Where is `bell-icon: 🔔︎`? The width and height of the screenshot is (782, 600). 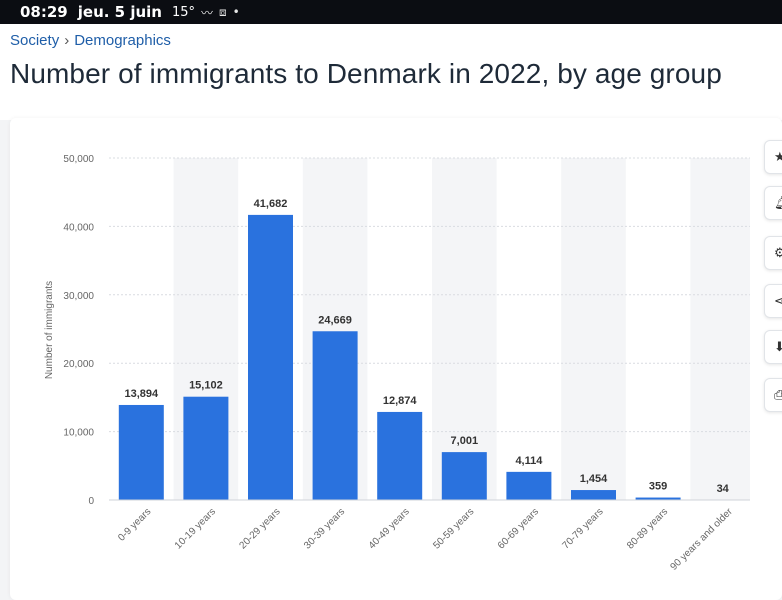
bell-icon: 🔔︎ is located at coordinates (773, 203).